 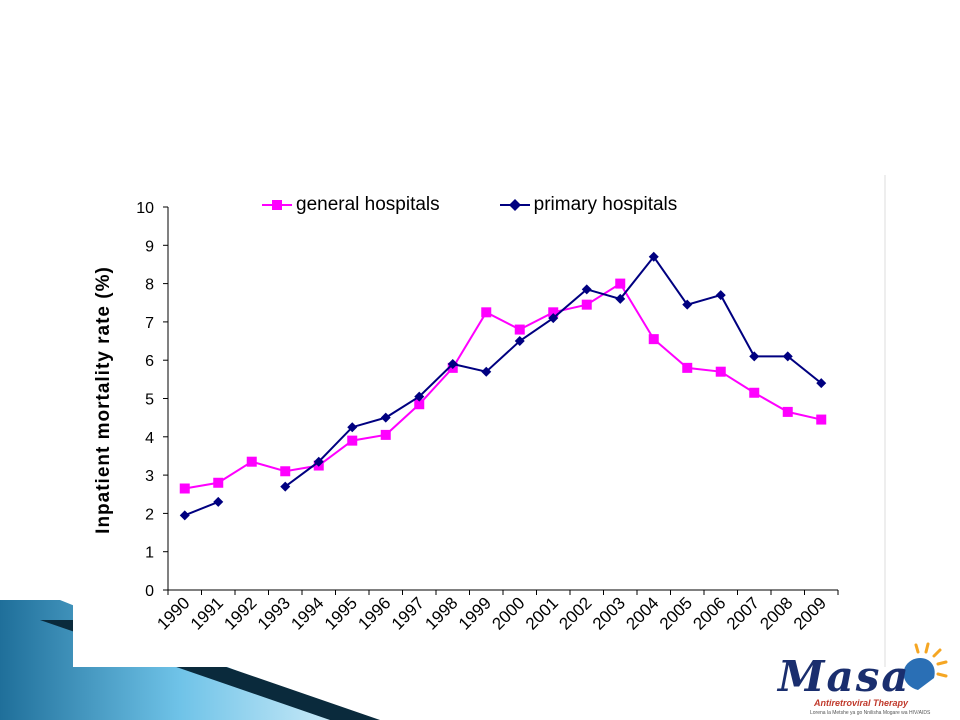 I want to click on point-general-2005, so click(x=687, y=367).